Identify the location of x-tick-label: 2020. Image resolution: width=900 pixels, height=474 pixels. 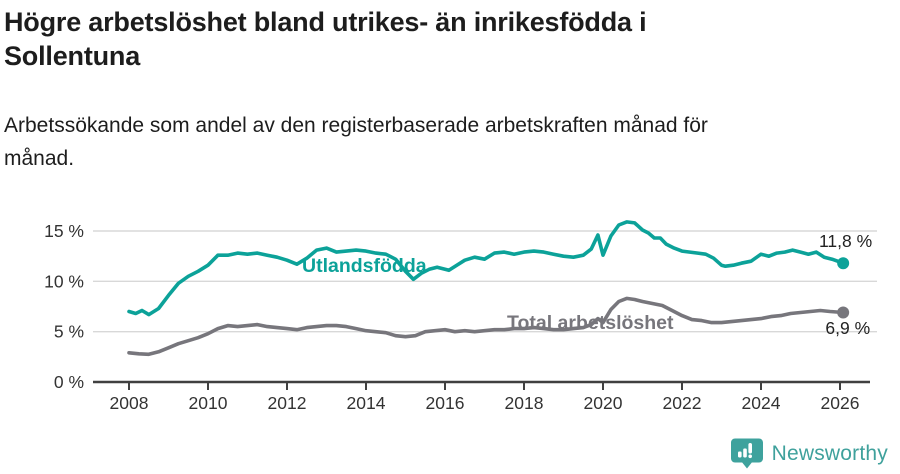
(603, 403).